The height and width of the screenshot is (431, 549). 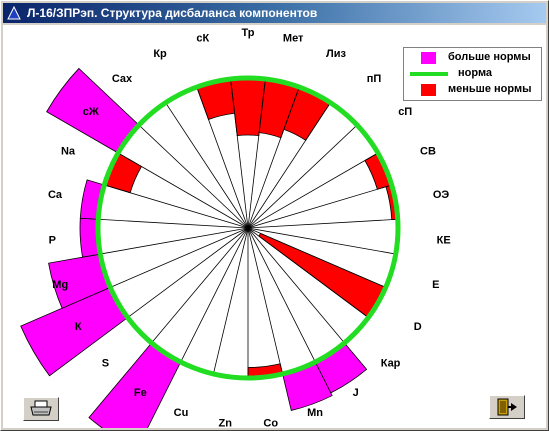 I want to click on segment-label-D: D, so click(x=418, y=327).